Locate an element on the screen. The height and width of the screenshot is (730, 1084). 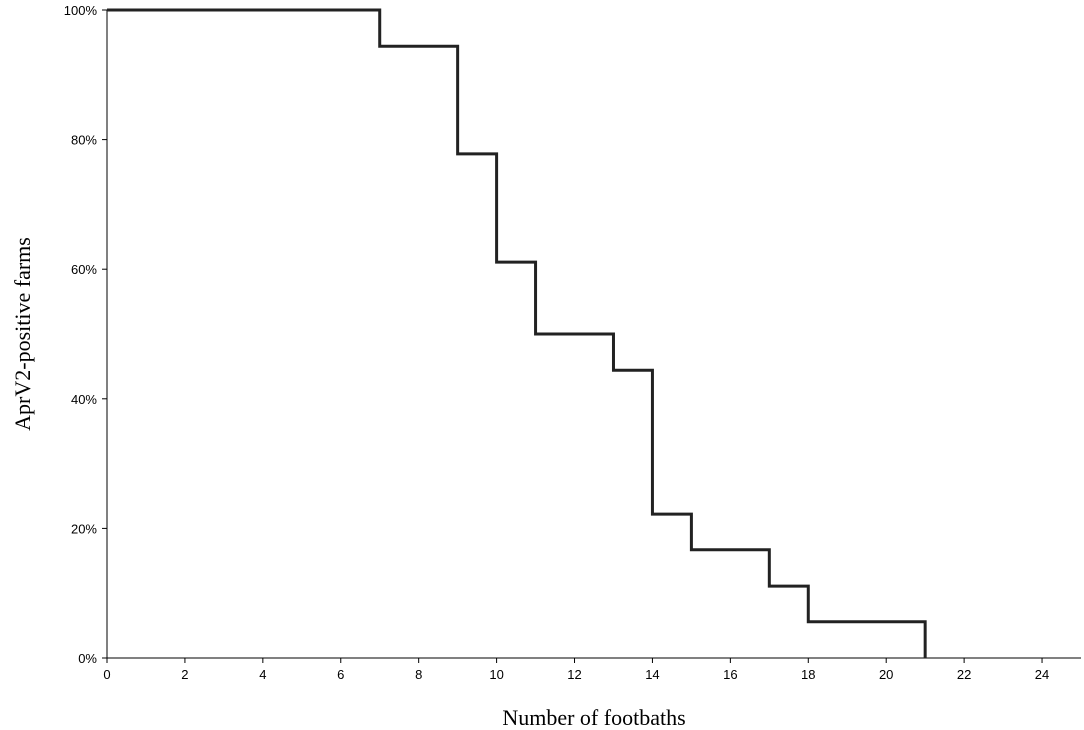
x-axis: 0 2 4 6 8 10 12 14 16 18 20 22 24 is located at coordinates (592, 669).